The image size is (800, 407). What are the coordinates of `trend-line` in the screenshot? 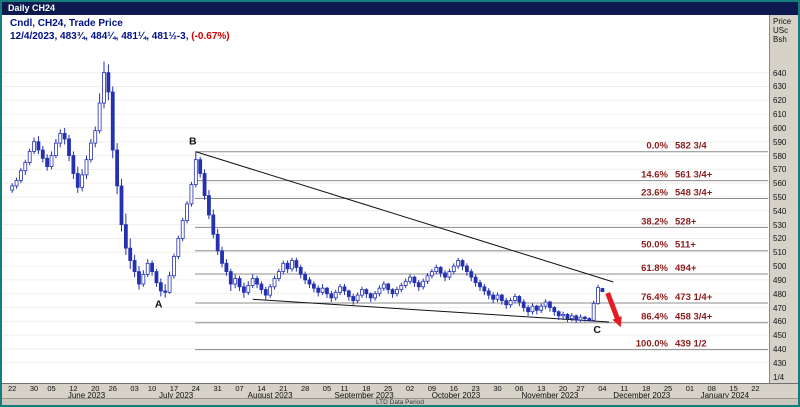 It's located at (431, 310).